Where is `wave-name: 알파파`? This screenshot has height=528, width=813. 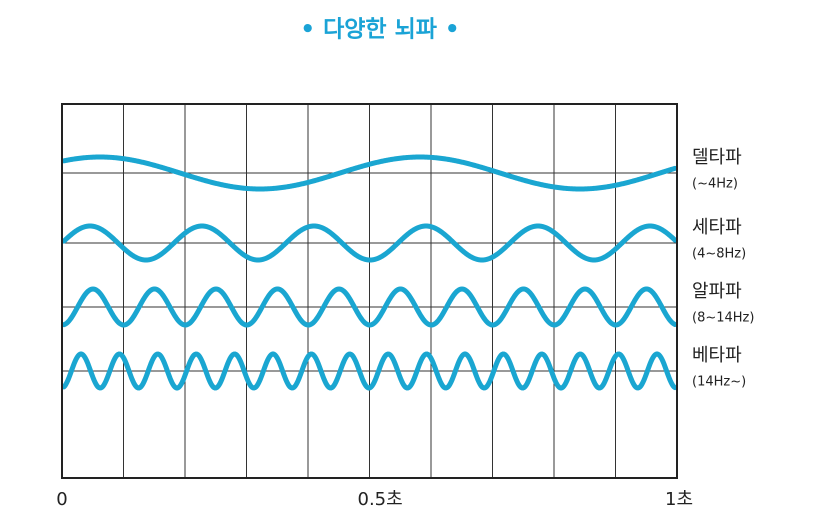 wave-name: 알파파 is located at coordinates (717, 291).